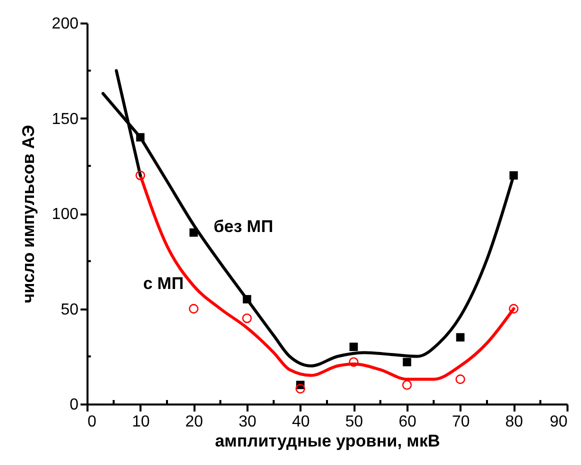 The width and height of the screenshot is (581, 465). What do you see at coordinates (354, 422) in the screenshot?
I see `x-tick-label: 50` at bounding box center [354, 422].